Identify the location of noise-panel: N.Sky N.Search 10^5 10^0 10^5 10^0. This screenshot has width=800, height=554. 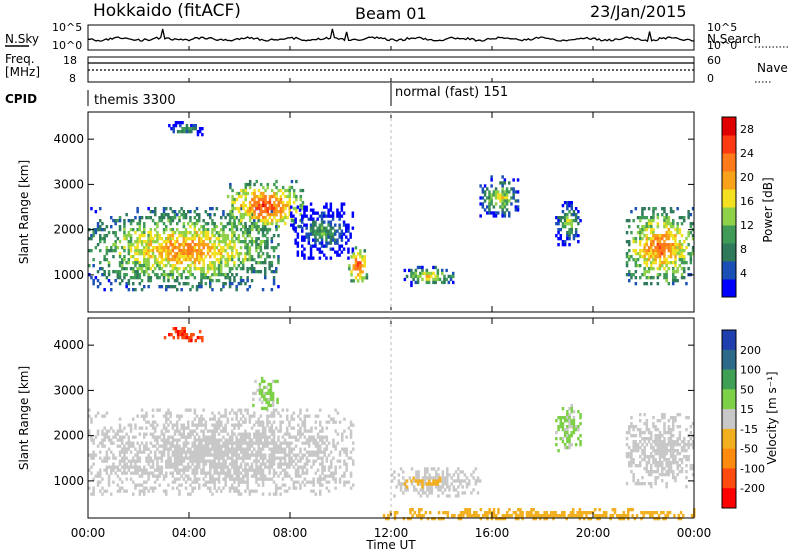
(397, 36).